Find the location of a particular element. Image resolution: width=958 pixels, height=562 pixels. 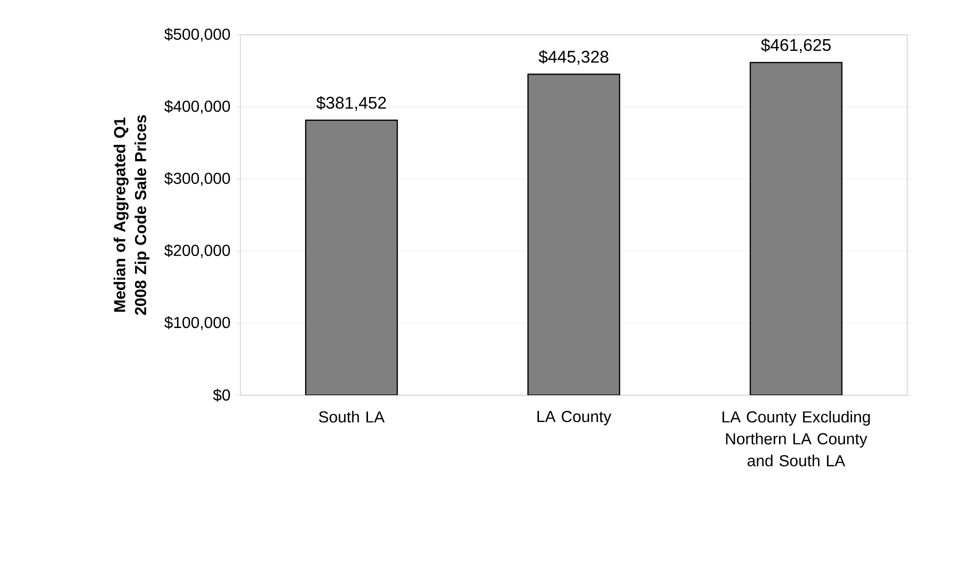

y-axis-title: Median of Aggregated Q1 2008 Zip Code Sale Prices is located at coordinates (132, 215).